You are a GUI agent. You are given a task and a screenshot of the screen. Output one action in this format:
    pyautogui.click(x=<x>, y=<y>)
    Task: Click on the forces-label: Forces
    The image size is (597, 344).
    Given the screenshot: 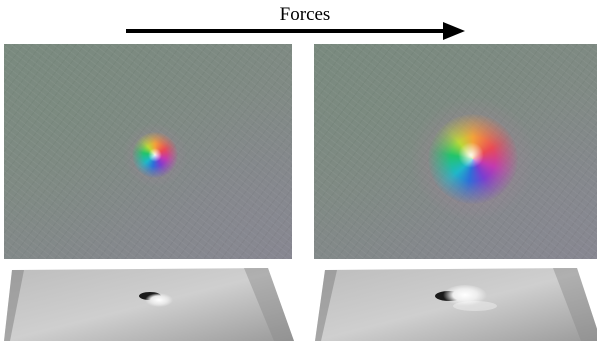 What is the action you would take?
    pyautogui.click(x=305, y=14)
    